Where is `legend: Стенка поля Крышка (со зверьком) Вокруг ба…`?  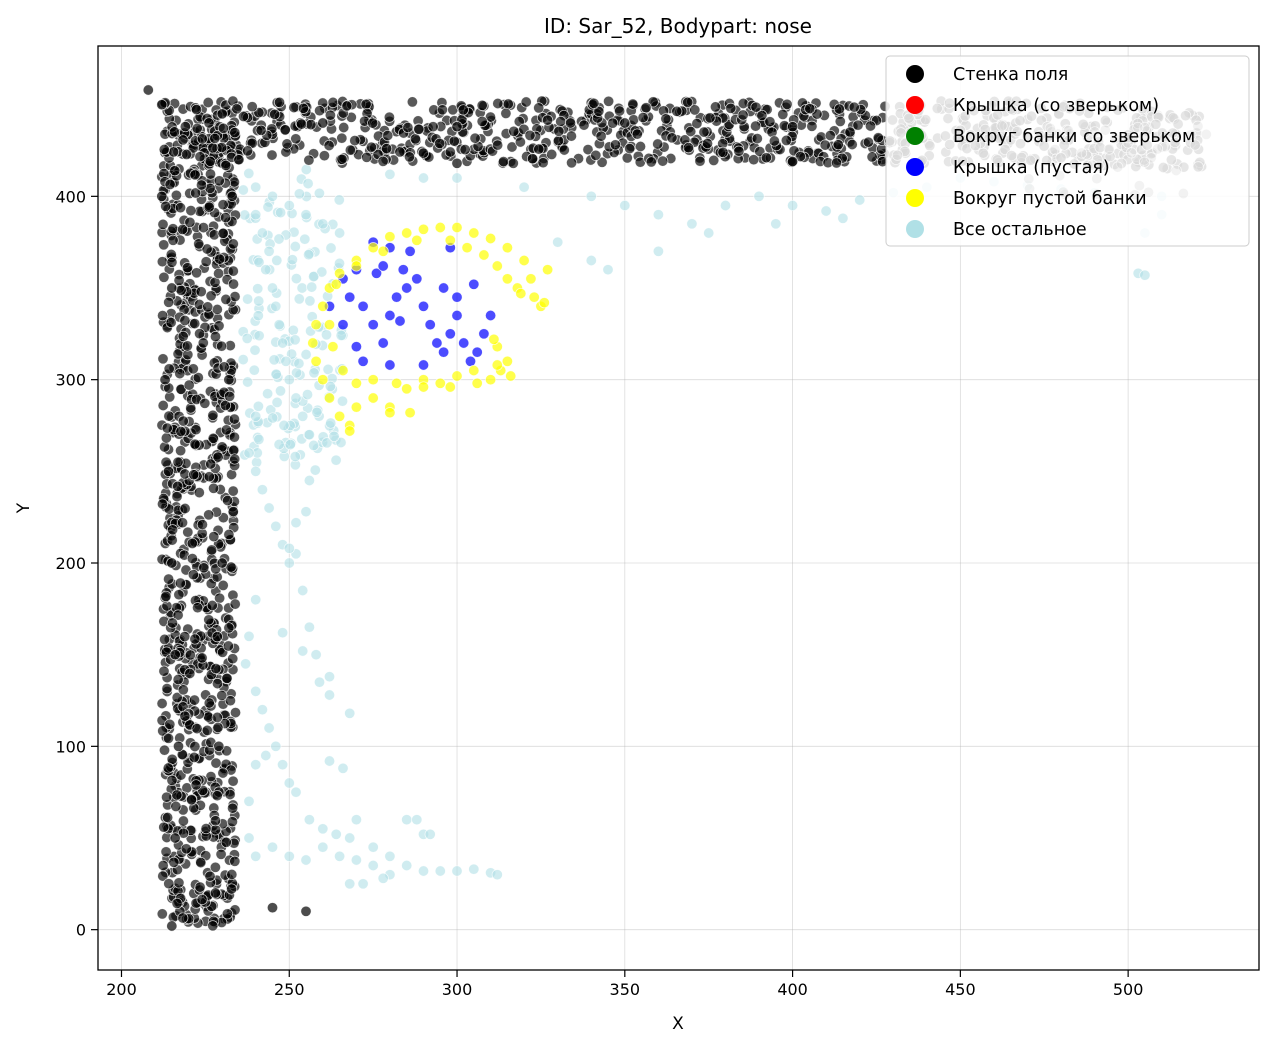 legend: Стенка поля Крышка (со зверьком) Вокруг ба… is located at coordinates (1067, 151).